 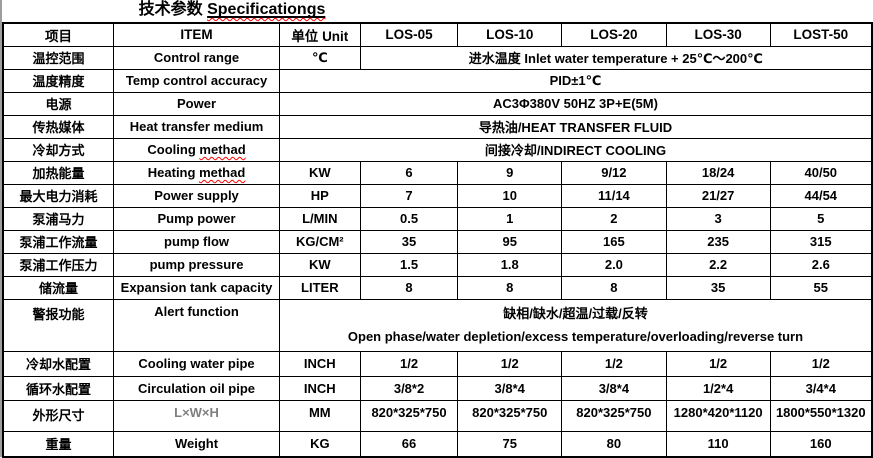 What do you see at coordinates (575, 313) in the screenshot?
I see `table-cell-line: 缺相/缺水/超温/过载/反转` at bounding box center [575, 313].